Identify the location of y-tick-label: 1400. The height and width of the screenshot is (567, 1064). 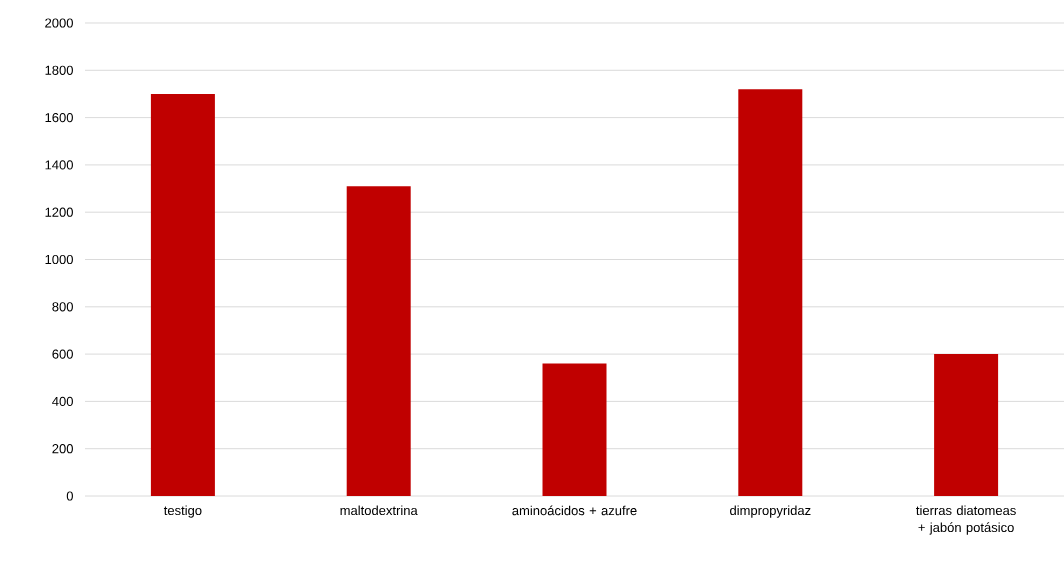
(59, 165).